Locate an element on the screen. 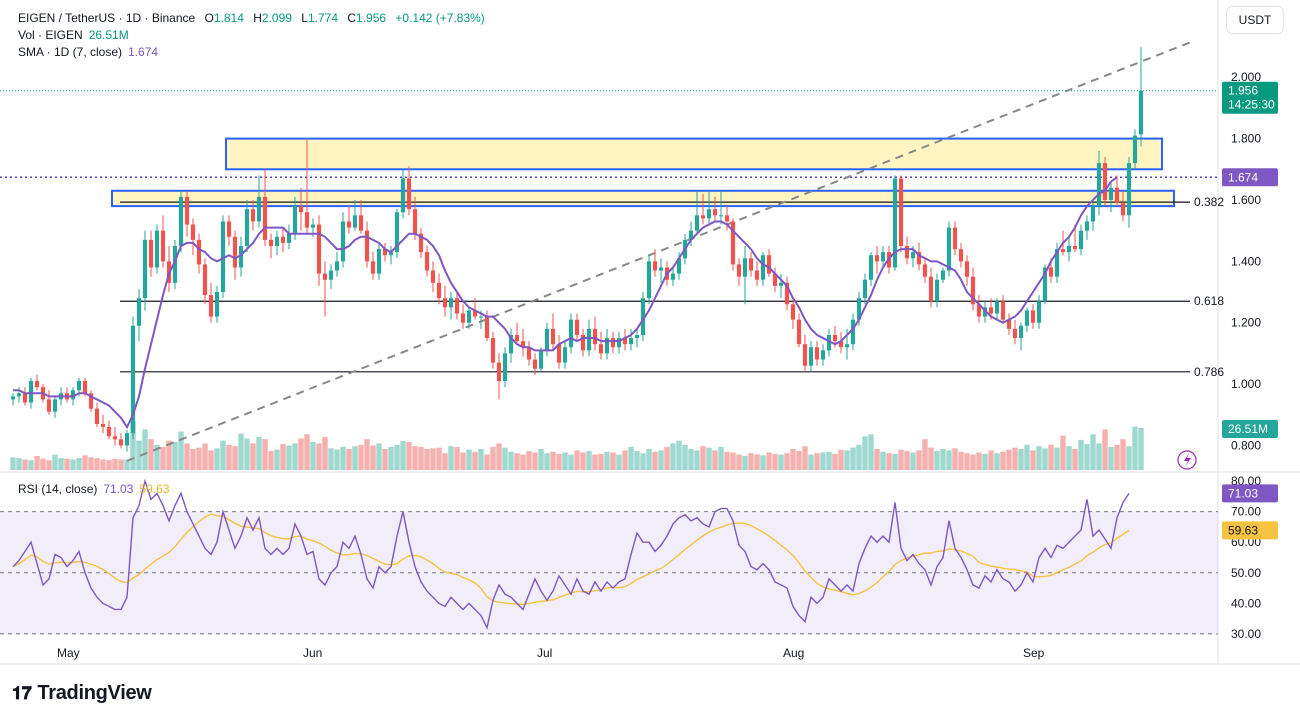 Image resolution: width=1300 pixels, height=705 pixels. price-tick-label: 1.000 is located at coordinates (1246, 384).